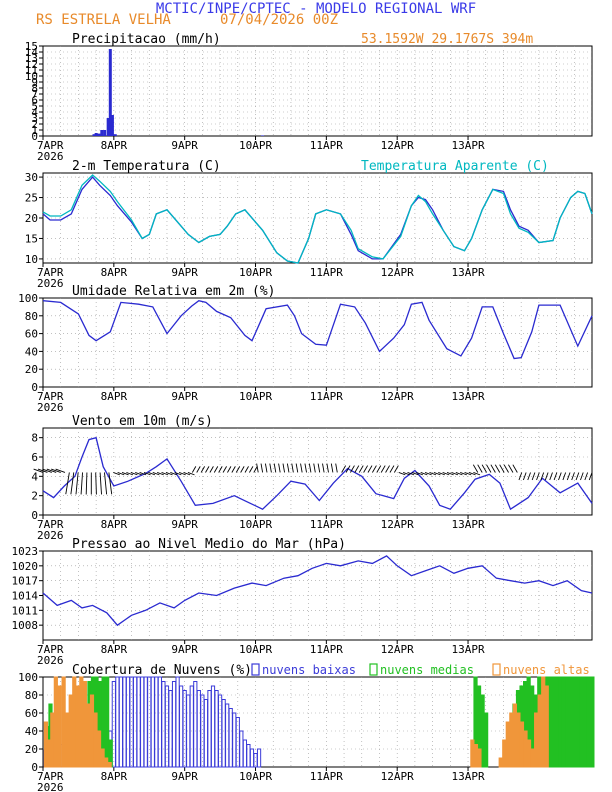  I want to click on clouds-xtick-label: 12APR, so click(397, 776).